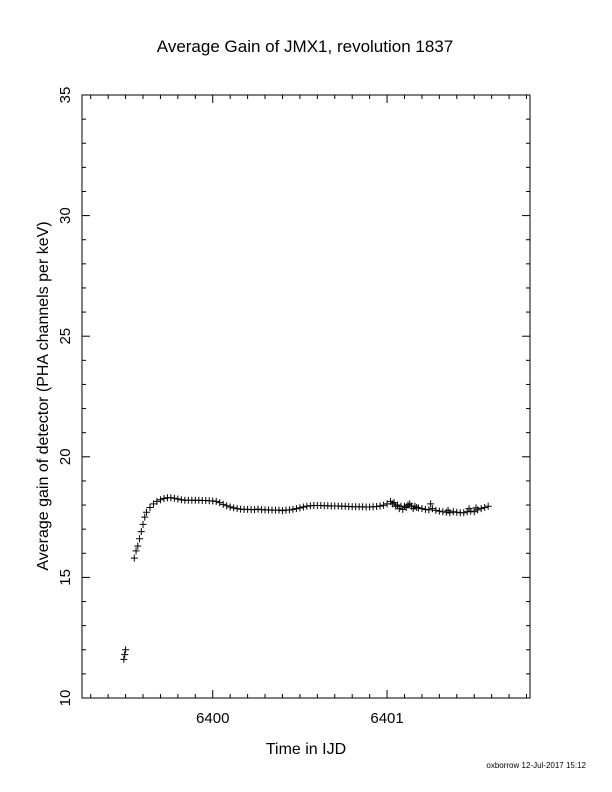 The height and width of the screenshot is (792, 612). Describe the element at coordinates (65, 95) in the screenshot. I see `y-tick-label: 35` at that location.